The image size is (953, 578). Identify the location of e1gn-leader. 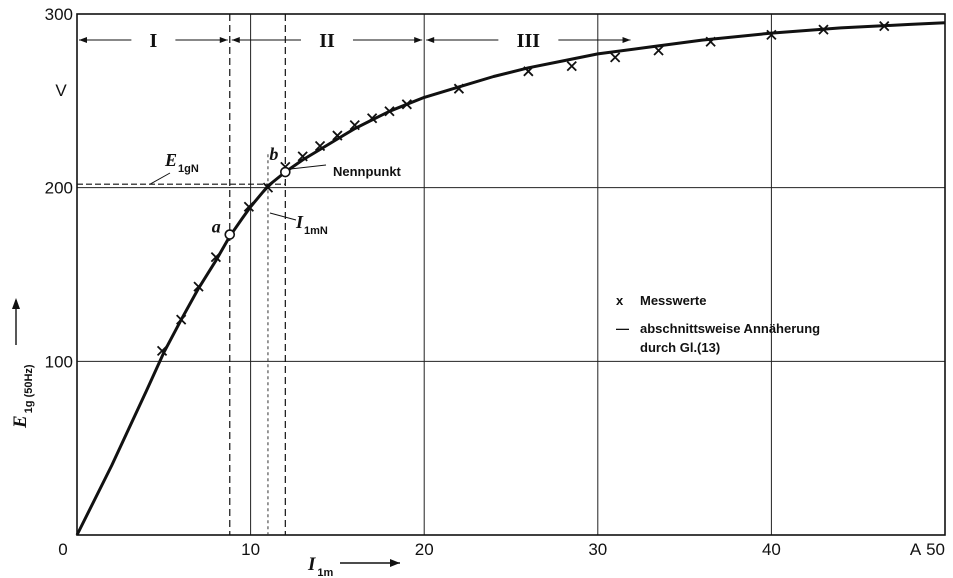
(160, 178).